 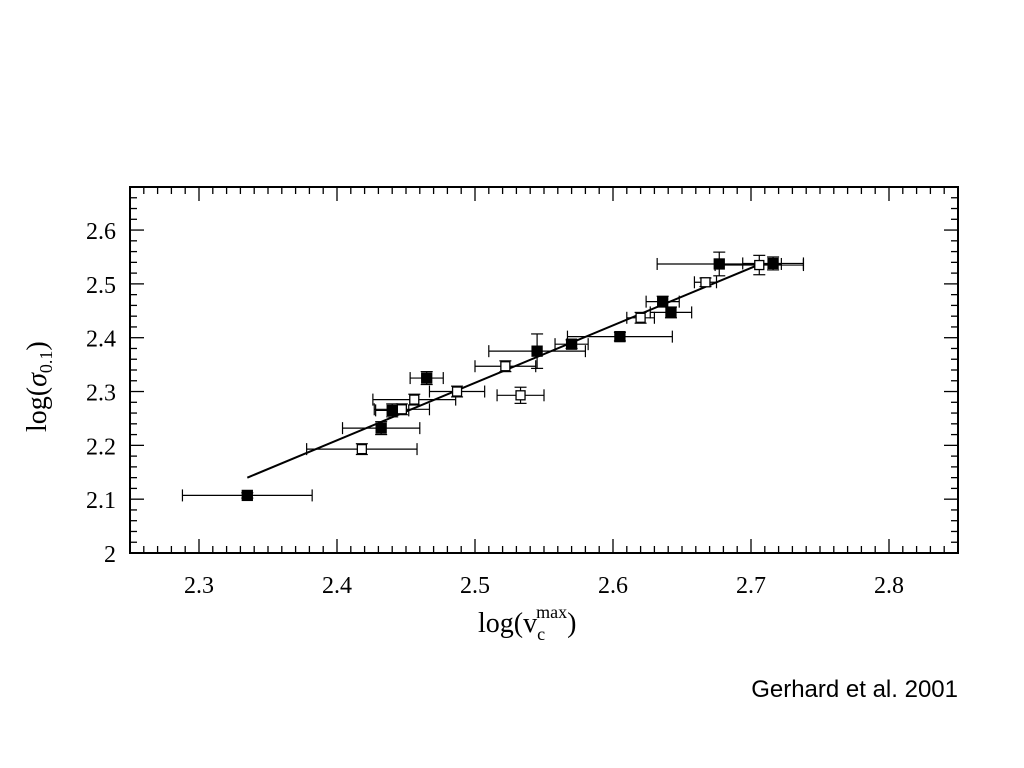 I want to click on y-axis-label: log(σ0.1), so click(x=39, y=386).